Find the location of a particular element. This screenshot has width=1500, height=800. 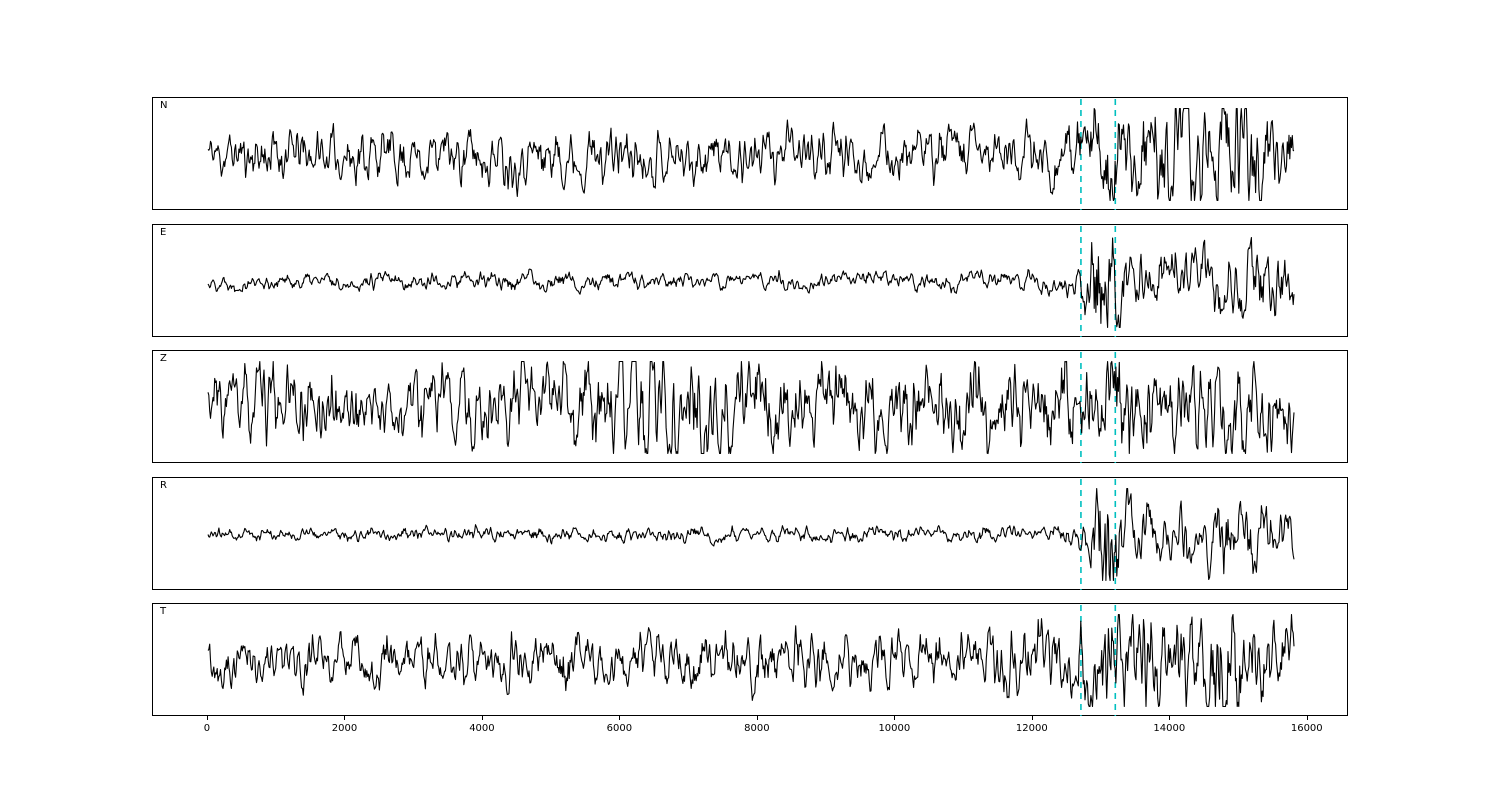

trace-svg-T is located at coordinates (751, 660).